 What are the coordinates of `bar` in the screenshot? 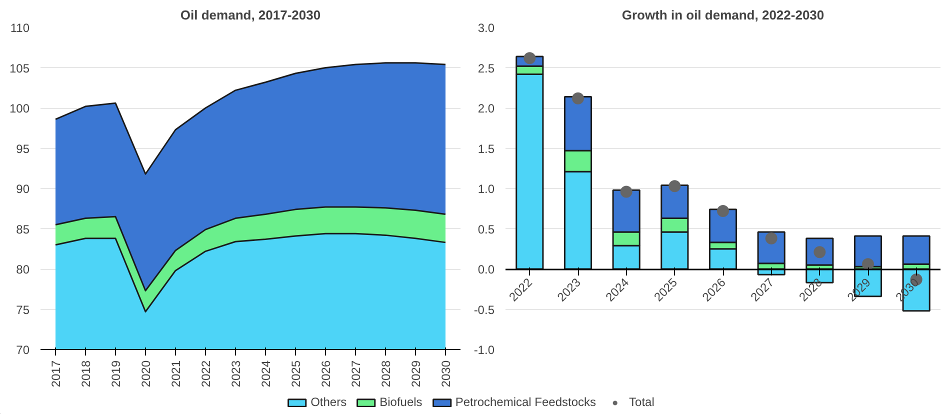 It's located at (916, 250).